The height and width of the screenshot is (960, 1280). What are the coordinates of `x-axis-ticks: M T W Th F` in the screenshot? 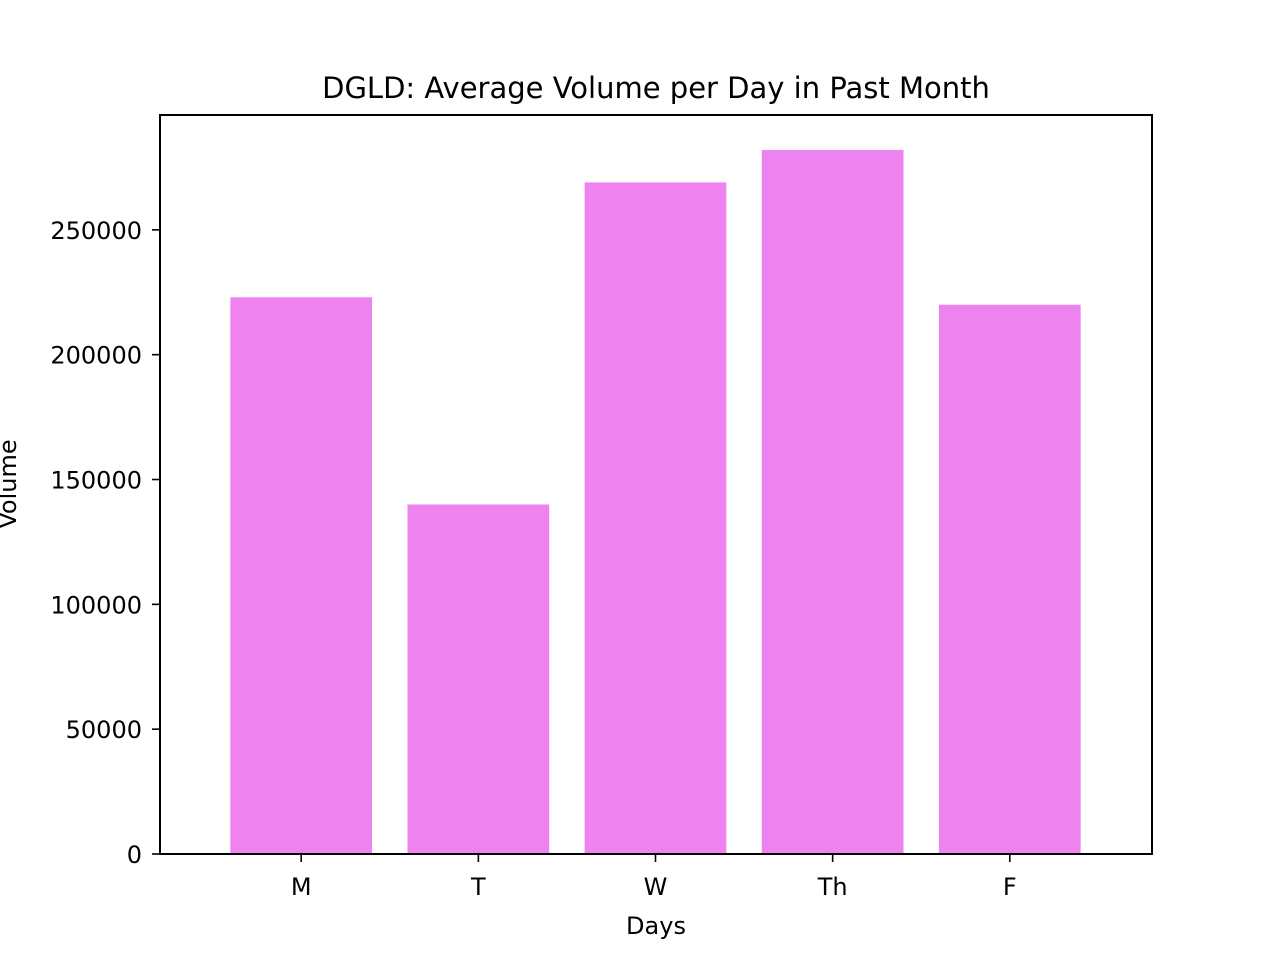 It's located at (654, 877).